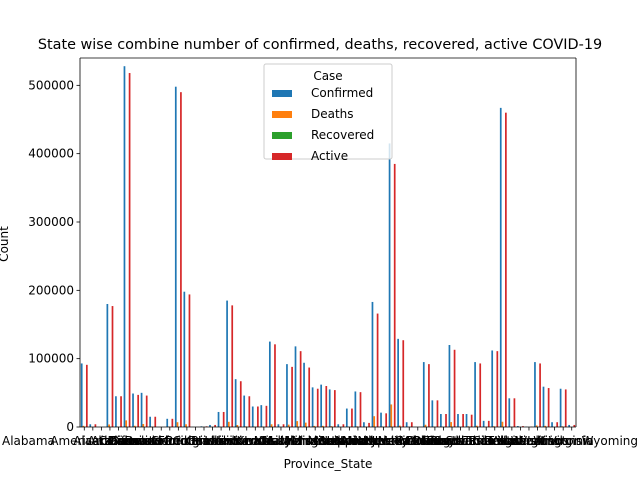 This screenshot has width=640, height=484. What do you see at coordinates (282, 114) in the screenshot?
I see `legend-swatch-deaths` at bounding box center [282, 114].